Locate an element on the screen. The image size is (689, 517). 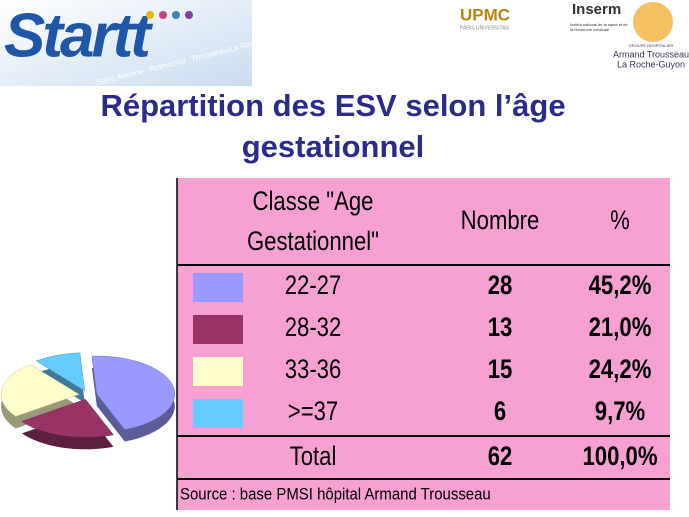
upmc-sub: PARIS UNIVERSITAS is located at coordinates (485, 28).